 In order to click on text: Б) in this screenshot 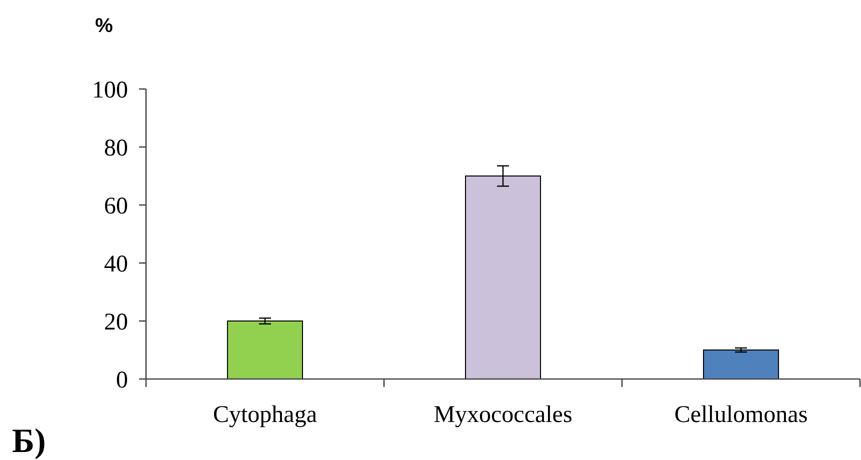, I will do `click(29, 441)`.